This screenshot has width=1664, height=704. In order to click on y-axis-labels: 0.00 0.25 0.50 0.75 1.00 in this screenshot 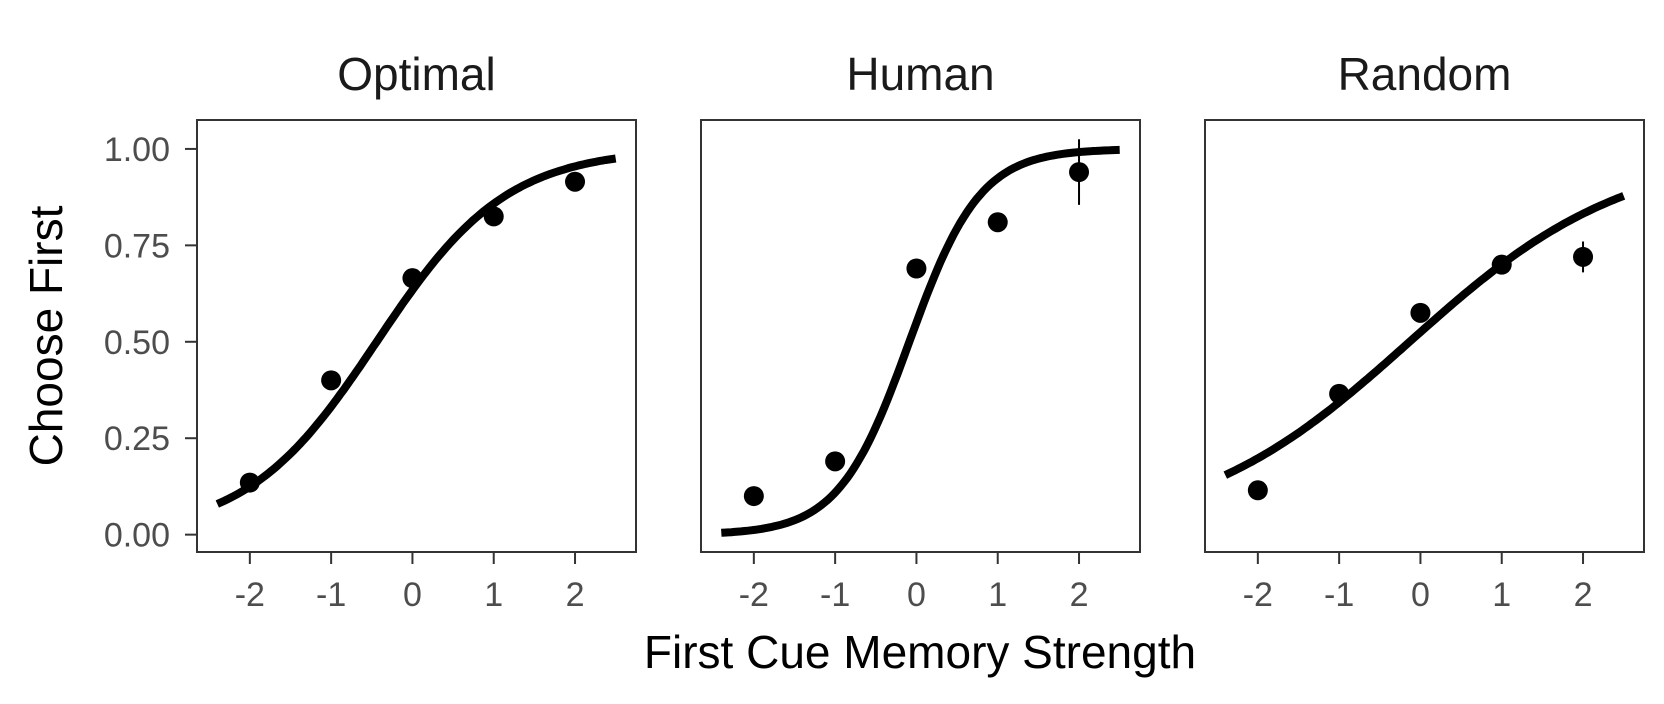, I will do `click(150, 343)`.